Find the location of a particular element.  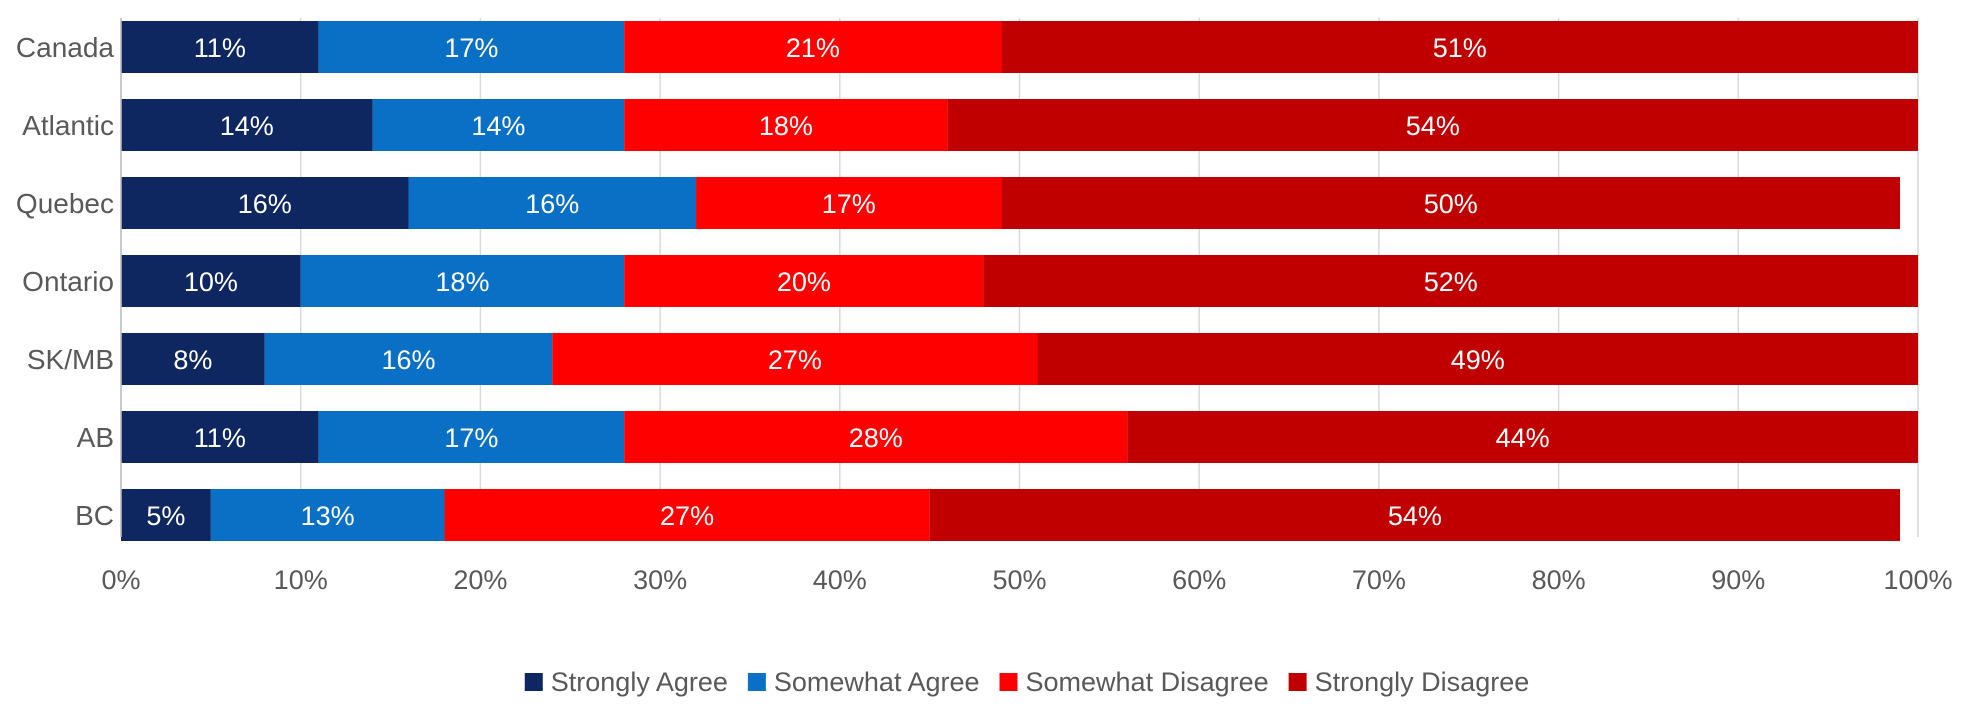

data-label: 51% is located at coordinates (1460, 48).